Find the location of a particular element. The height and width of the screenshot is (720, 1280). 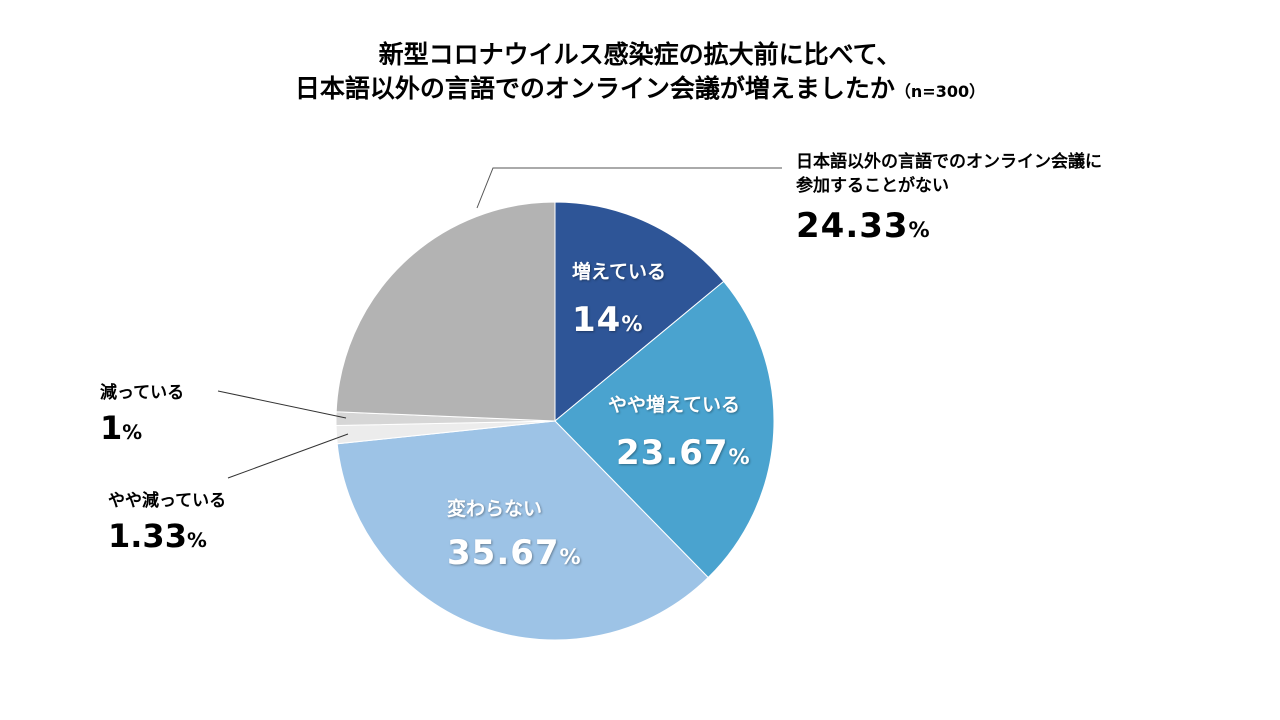

slightly-increased-unit: % is located at coordinates (739, 456).